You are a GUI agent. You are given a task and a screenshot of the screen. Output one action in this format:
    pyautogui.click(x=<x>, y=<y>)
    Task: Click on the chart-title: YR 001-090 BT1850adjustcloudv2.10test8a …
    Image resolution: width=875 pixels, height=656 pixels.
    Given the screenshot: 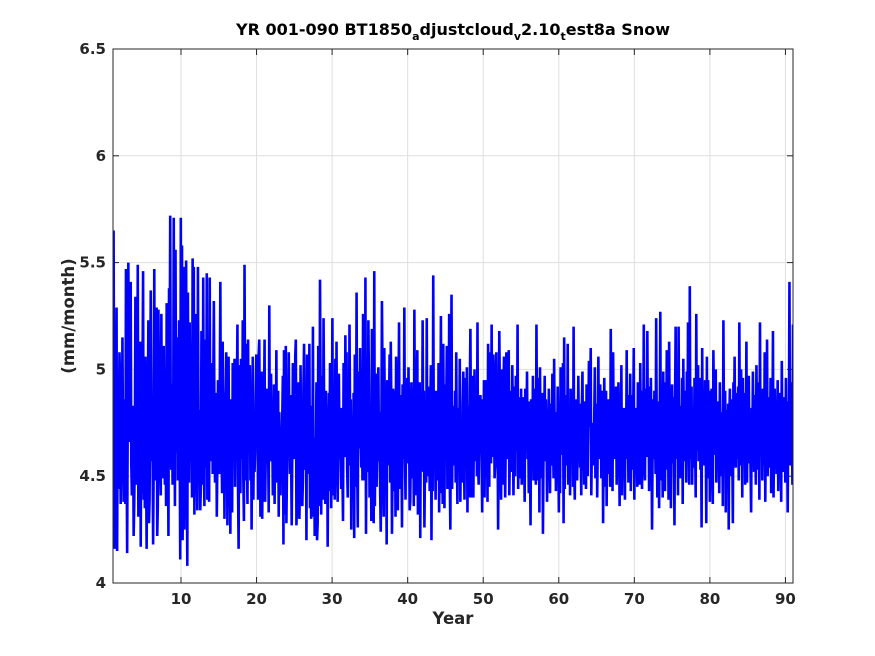 What is the action you would take?
    pyautogui.click(x=452, y=31)
    